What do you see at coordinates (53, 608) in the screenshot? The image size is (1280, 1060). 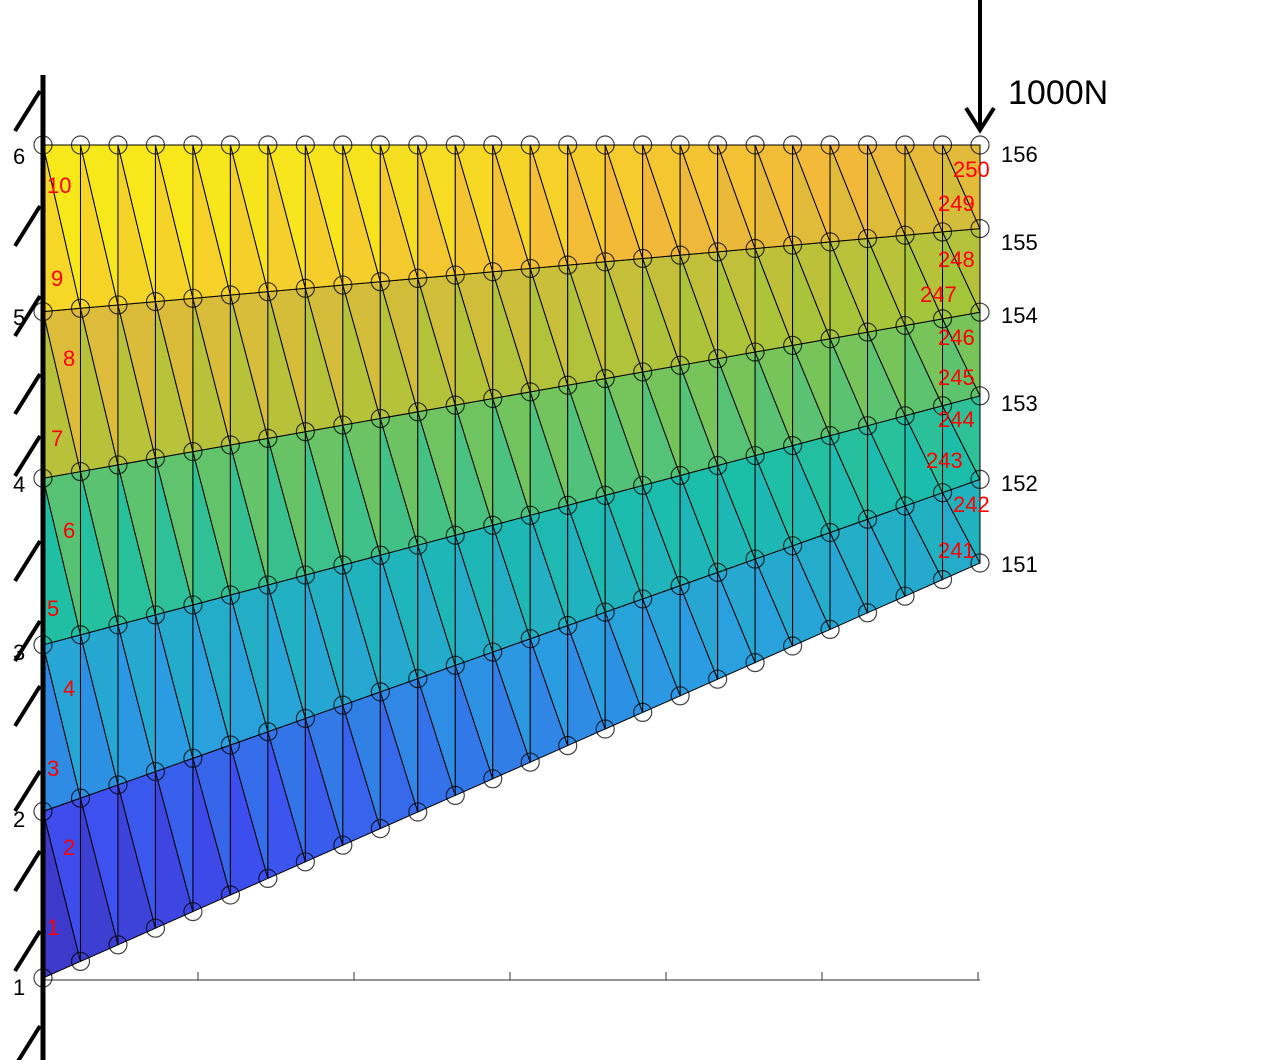 I see `element-label-5: 5` at bounding box center [53, 608].